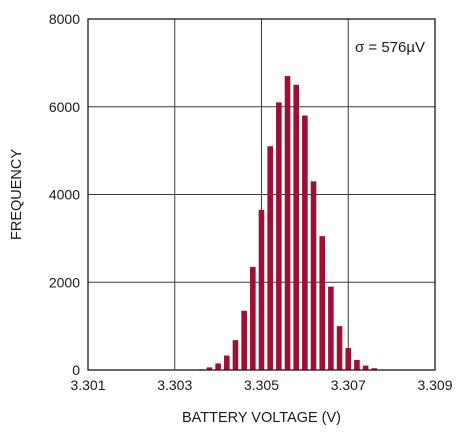  What do you see at coordinates (434, 385) in the screenshot?
I see `x-tick-label: 3.309` at bounding box center [434, 385].